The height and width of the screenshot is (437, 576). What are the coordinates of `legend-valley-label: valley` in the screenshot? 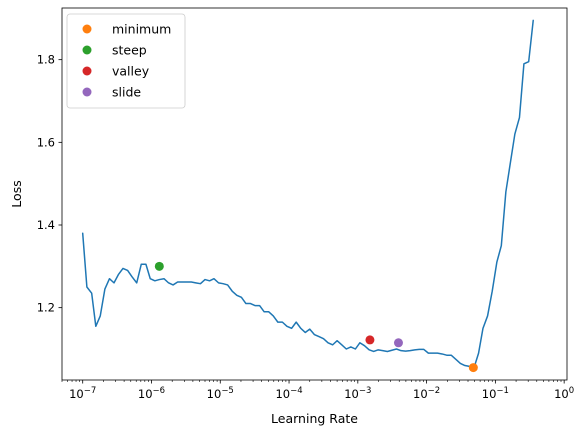 It's located at (131, 71).